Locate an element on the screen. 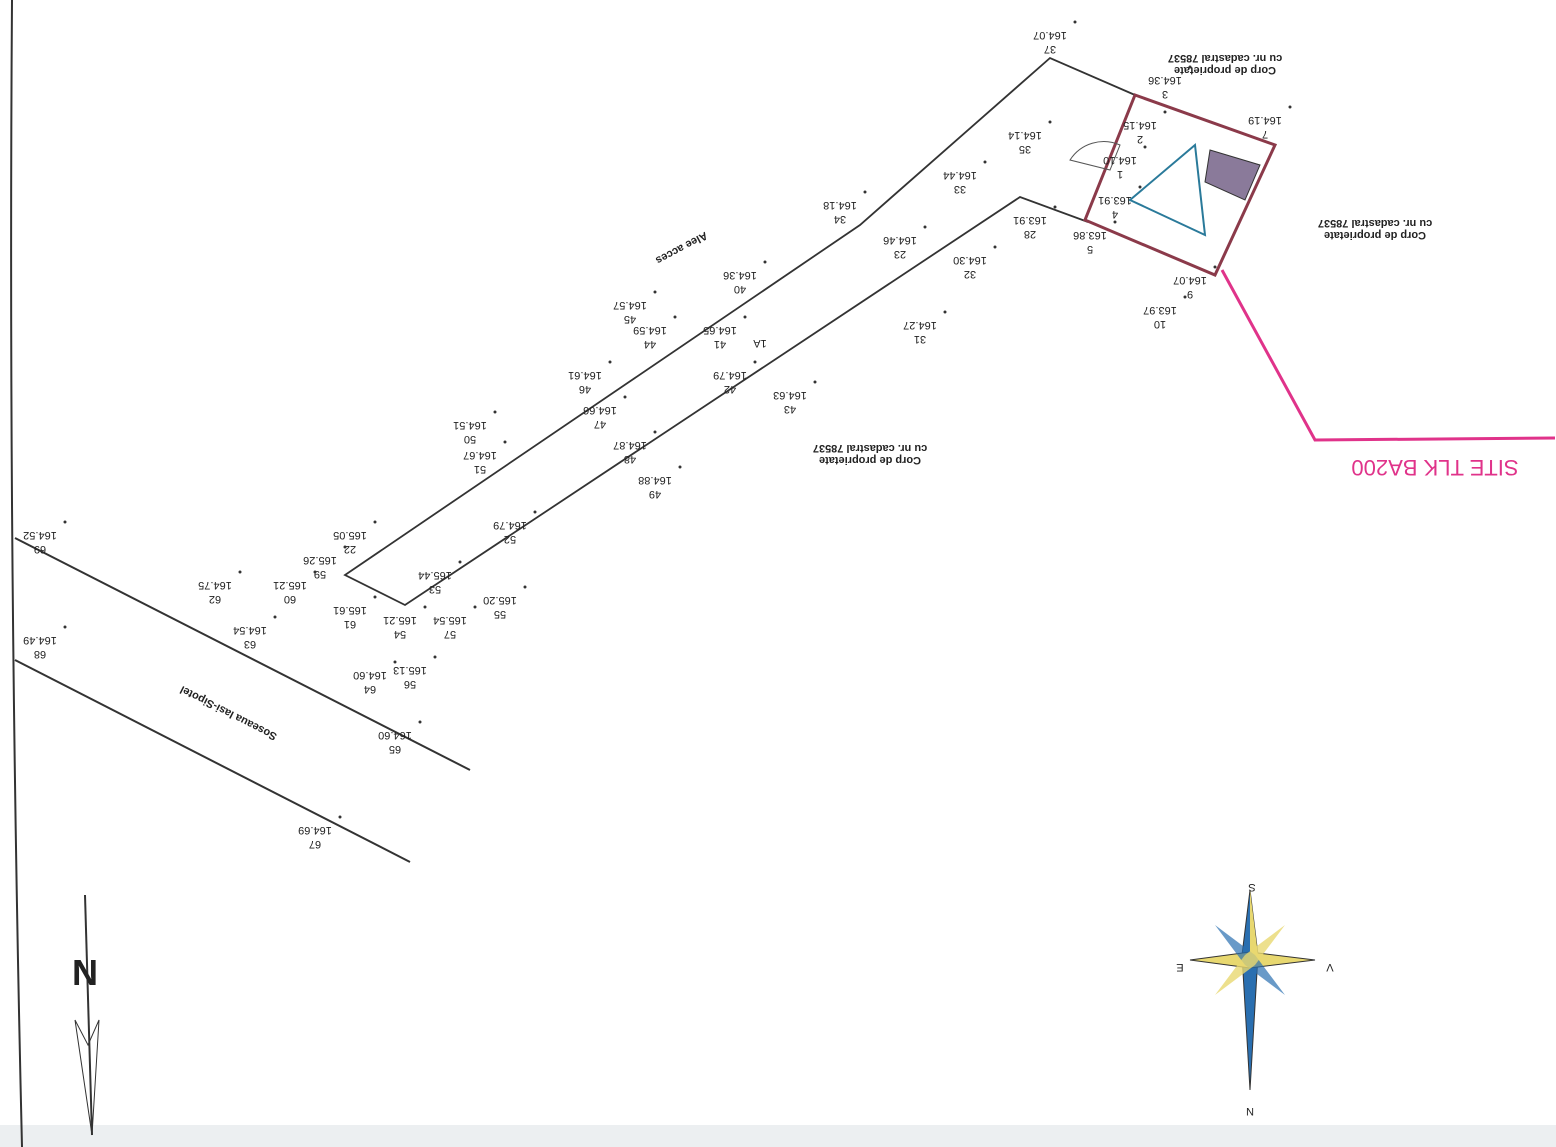  point-elevation: 164.30 is located at coordinates (970, 260).